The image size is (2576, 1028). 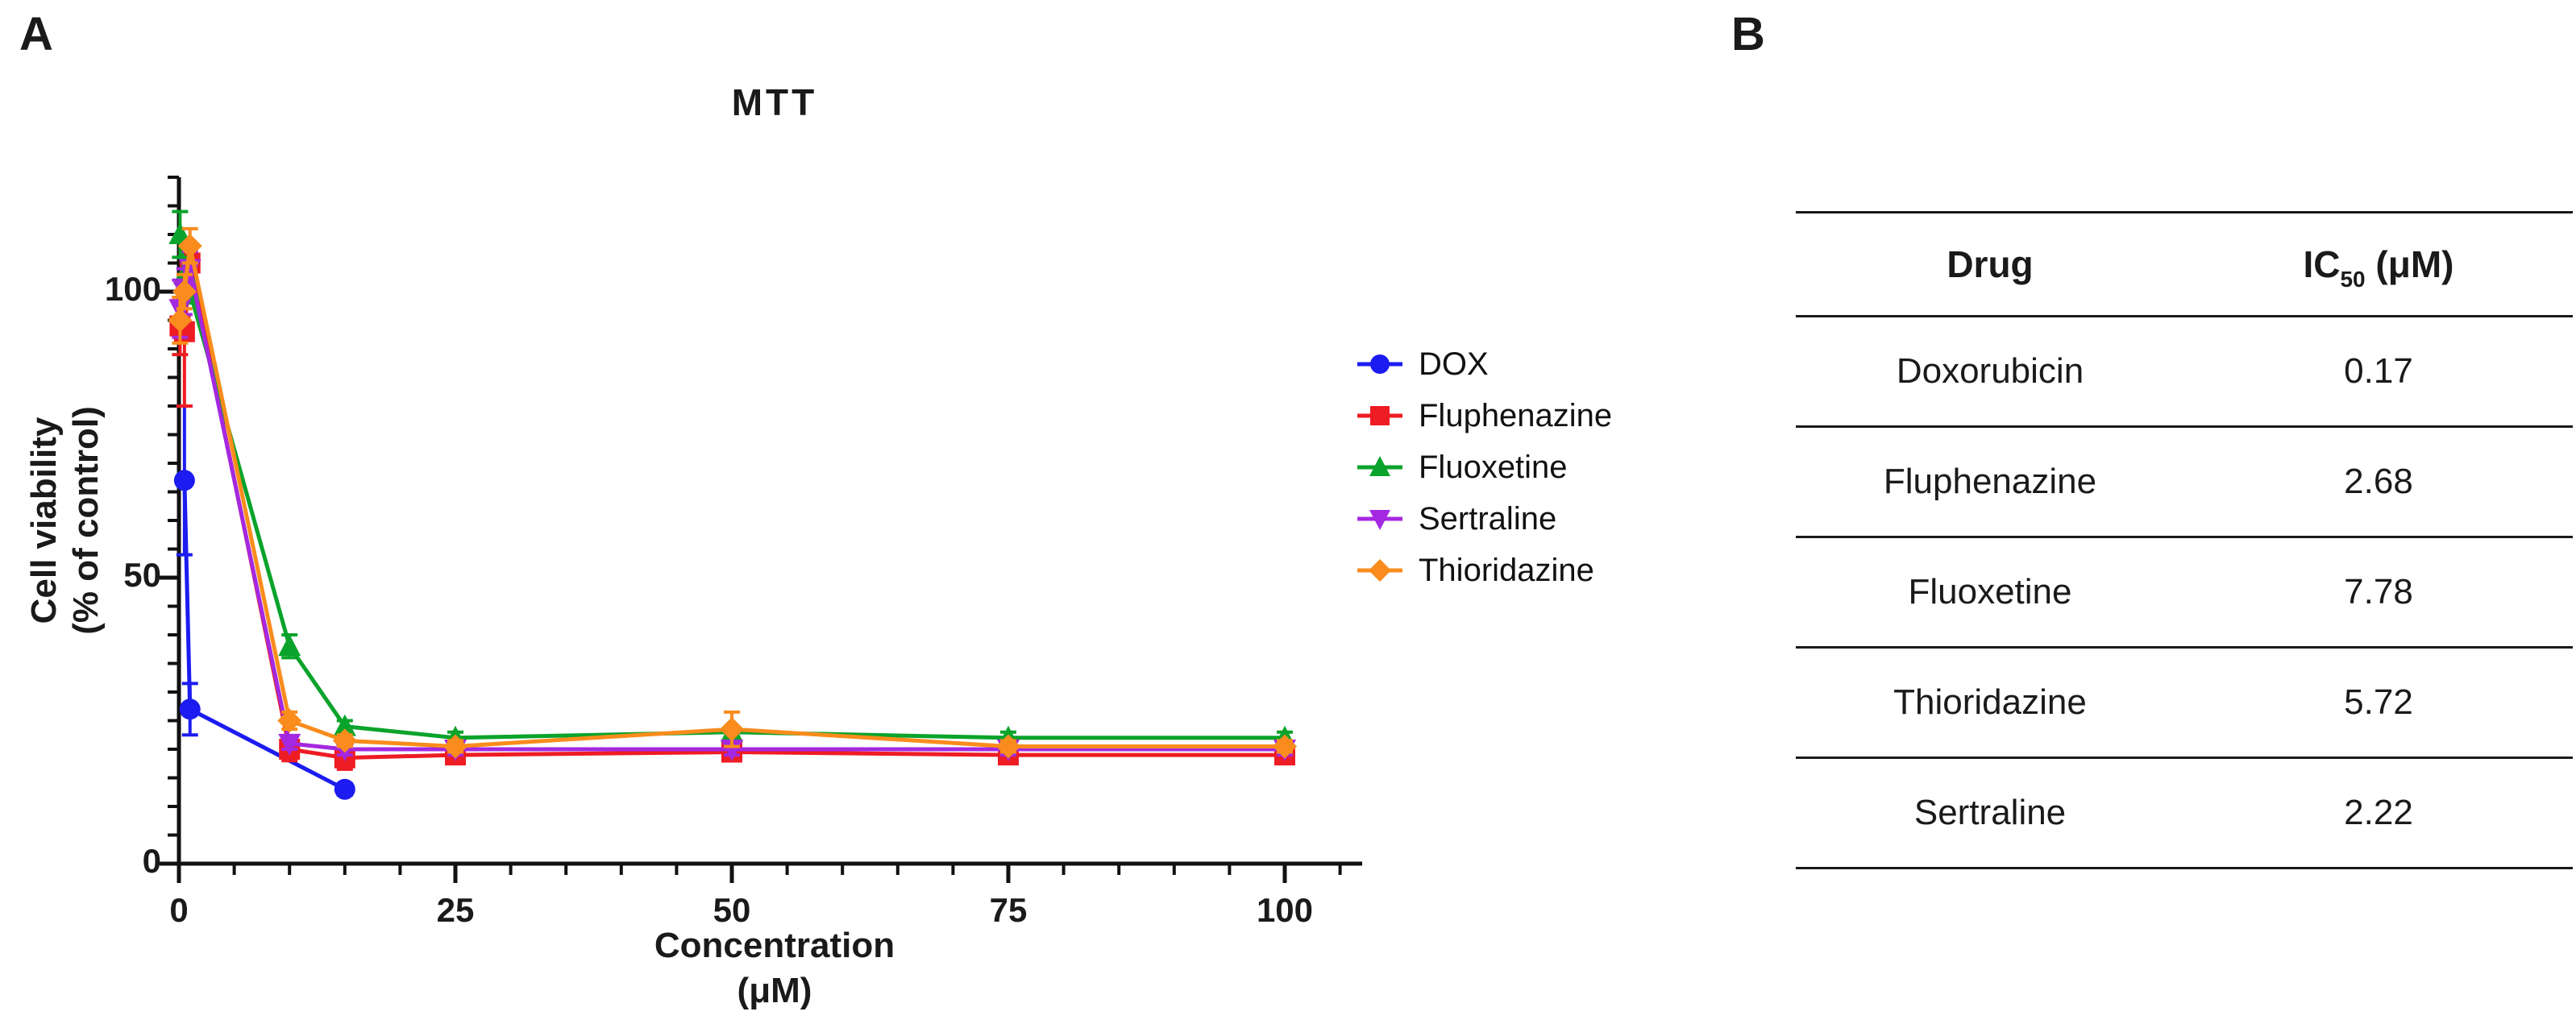 I want to click on y-tick-label: 50, so click(x=142, y=575).